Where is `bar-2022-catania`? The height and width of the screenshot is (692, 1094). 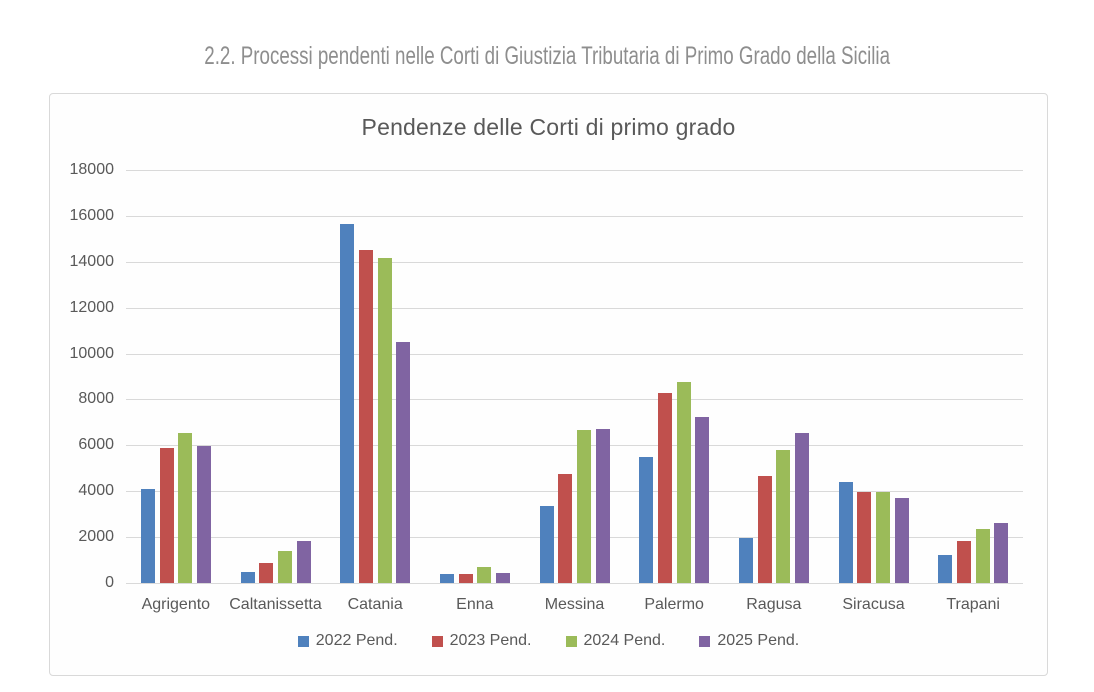
bar-2022-catania is located at coordinates (347, 403).